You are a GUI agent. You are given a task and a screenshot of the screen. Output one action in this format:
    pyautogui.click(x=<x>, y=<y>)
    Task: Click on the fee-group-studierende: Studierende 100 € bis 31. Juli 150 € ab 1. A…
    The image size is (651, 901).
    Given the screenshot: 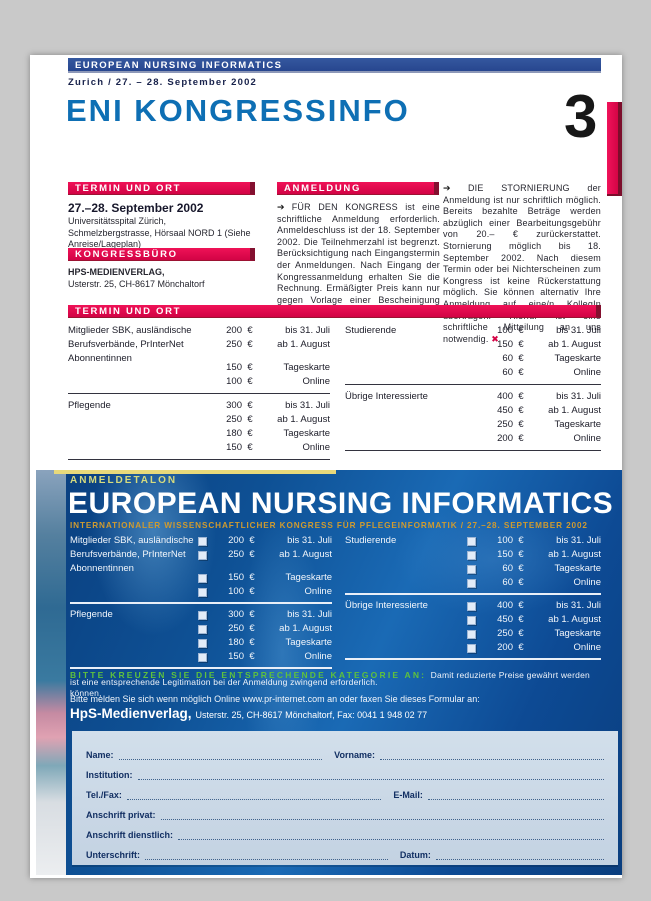 What is the action you would take?
    pyautogui.click(x=473, y=562)
    